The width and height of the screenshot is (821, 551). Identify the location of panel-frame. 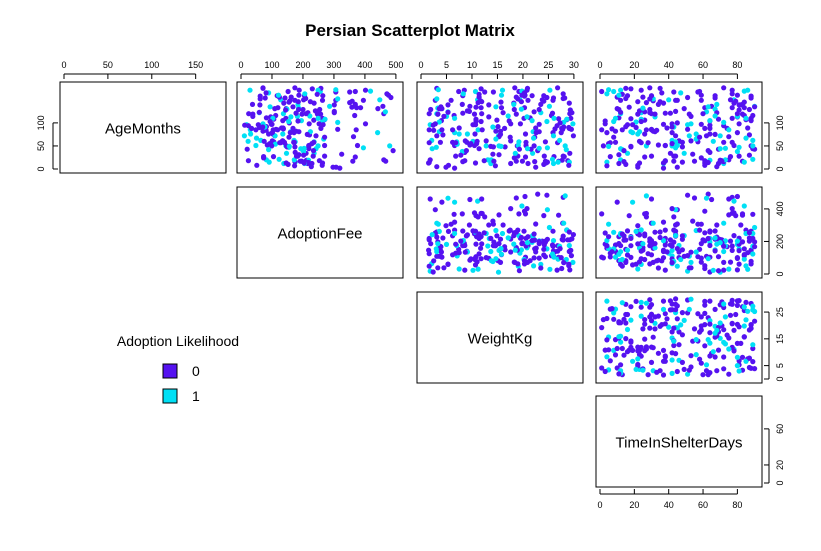
(679, 127).